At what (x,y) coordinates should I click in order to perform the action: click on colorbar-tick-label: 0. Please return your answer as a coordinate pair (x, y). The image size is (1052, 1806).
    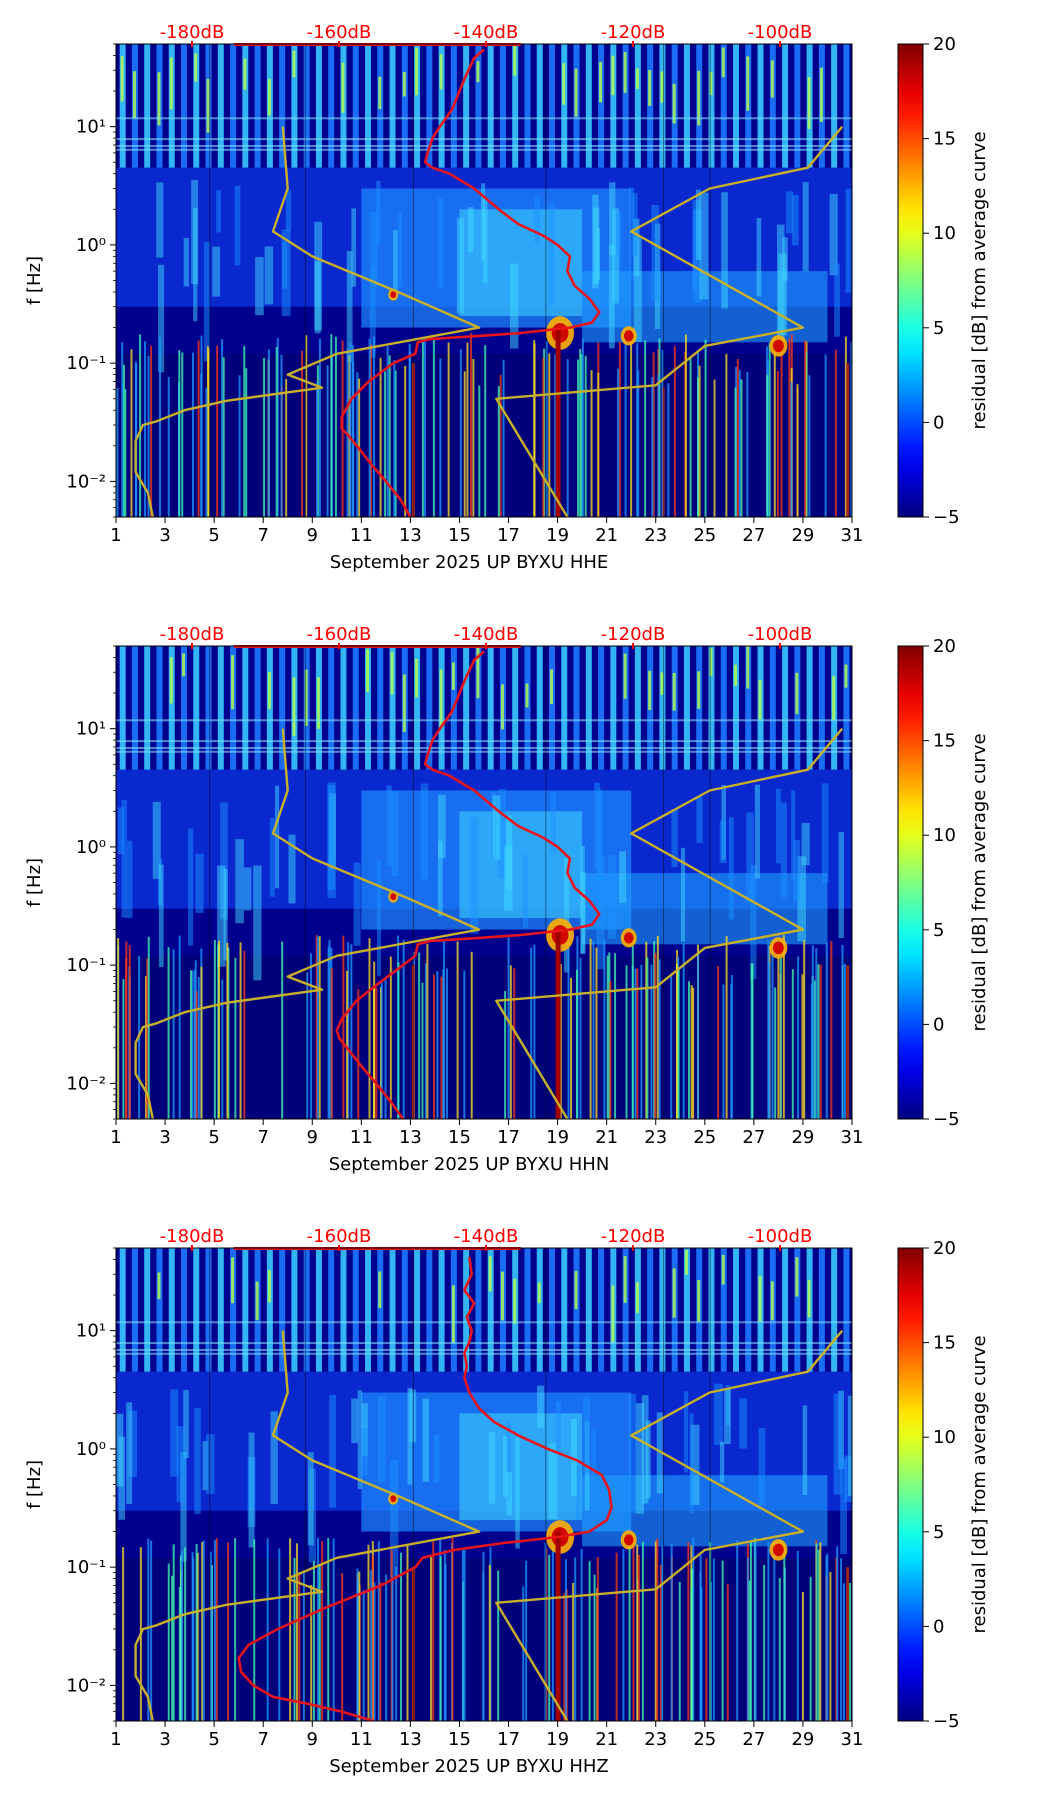
    Looking at the image, I should click on (938, 1024).